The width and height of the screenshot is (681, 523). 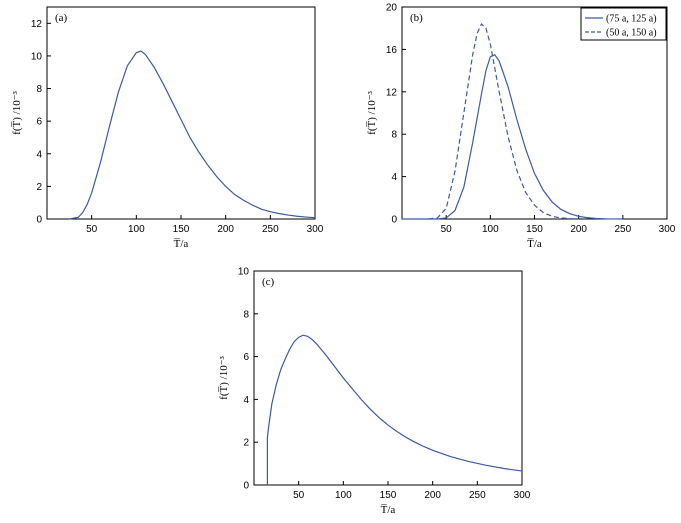 I want to click on y-tick-label: 16, so click(x=392, y=50).